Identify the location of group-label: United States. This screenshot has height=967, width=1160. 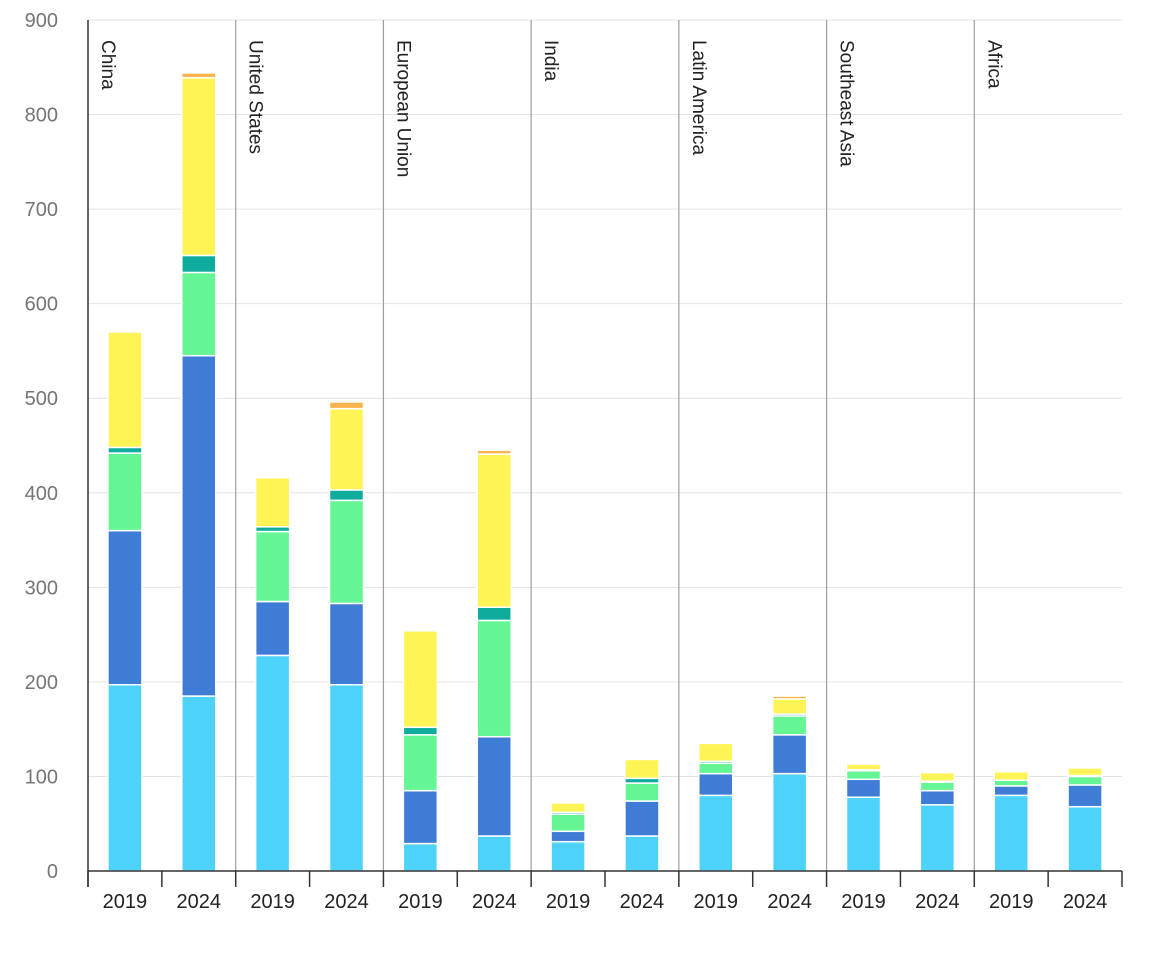
(255, 97).